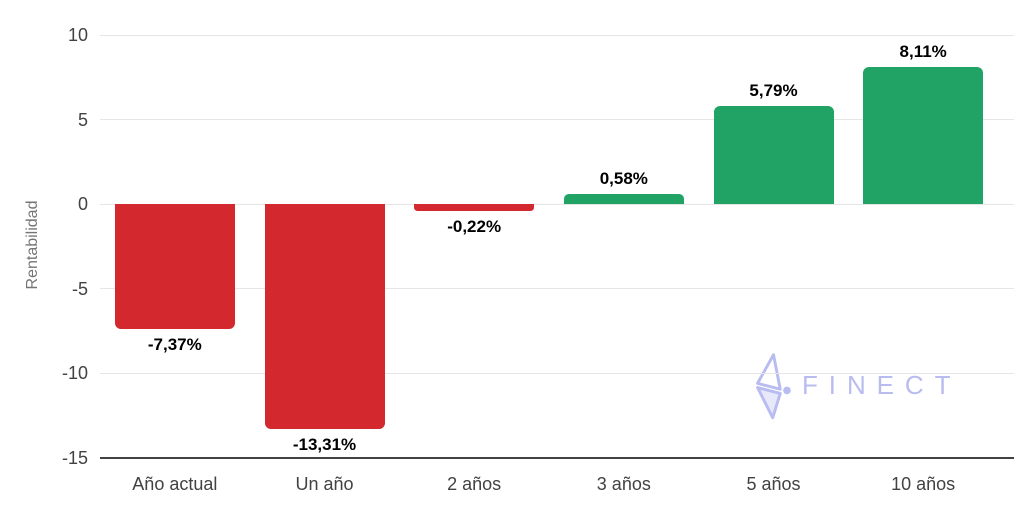 Image resolution: width=1024 pixels, height=507 pixels. I want to click on y-tick-label: 10, so click(77, 35).